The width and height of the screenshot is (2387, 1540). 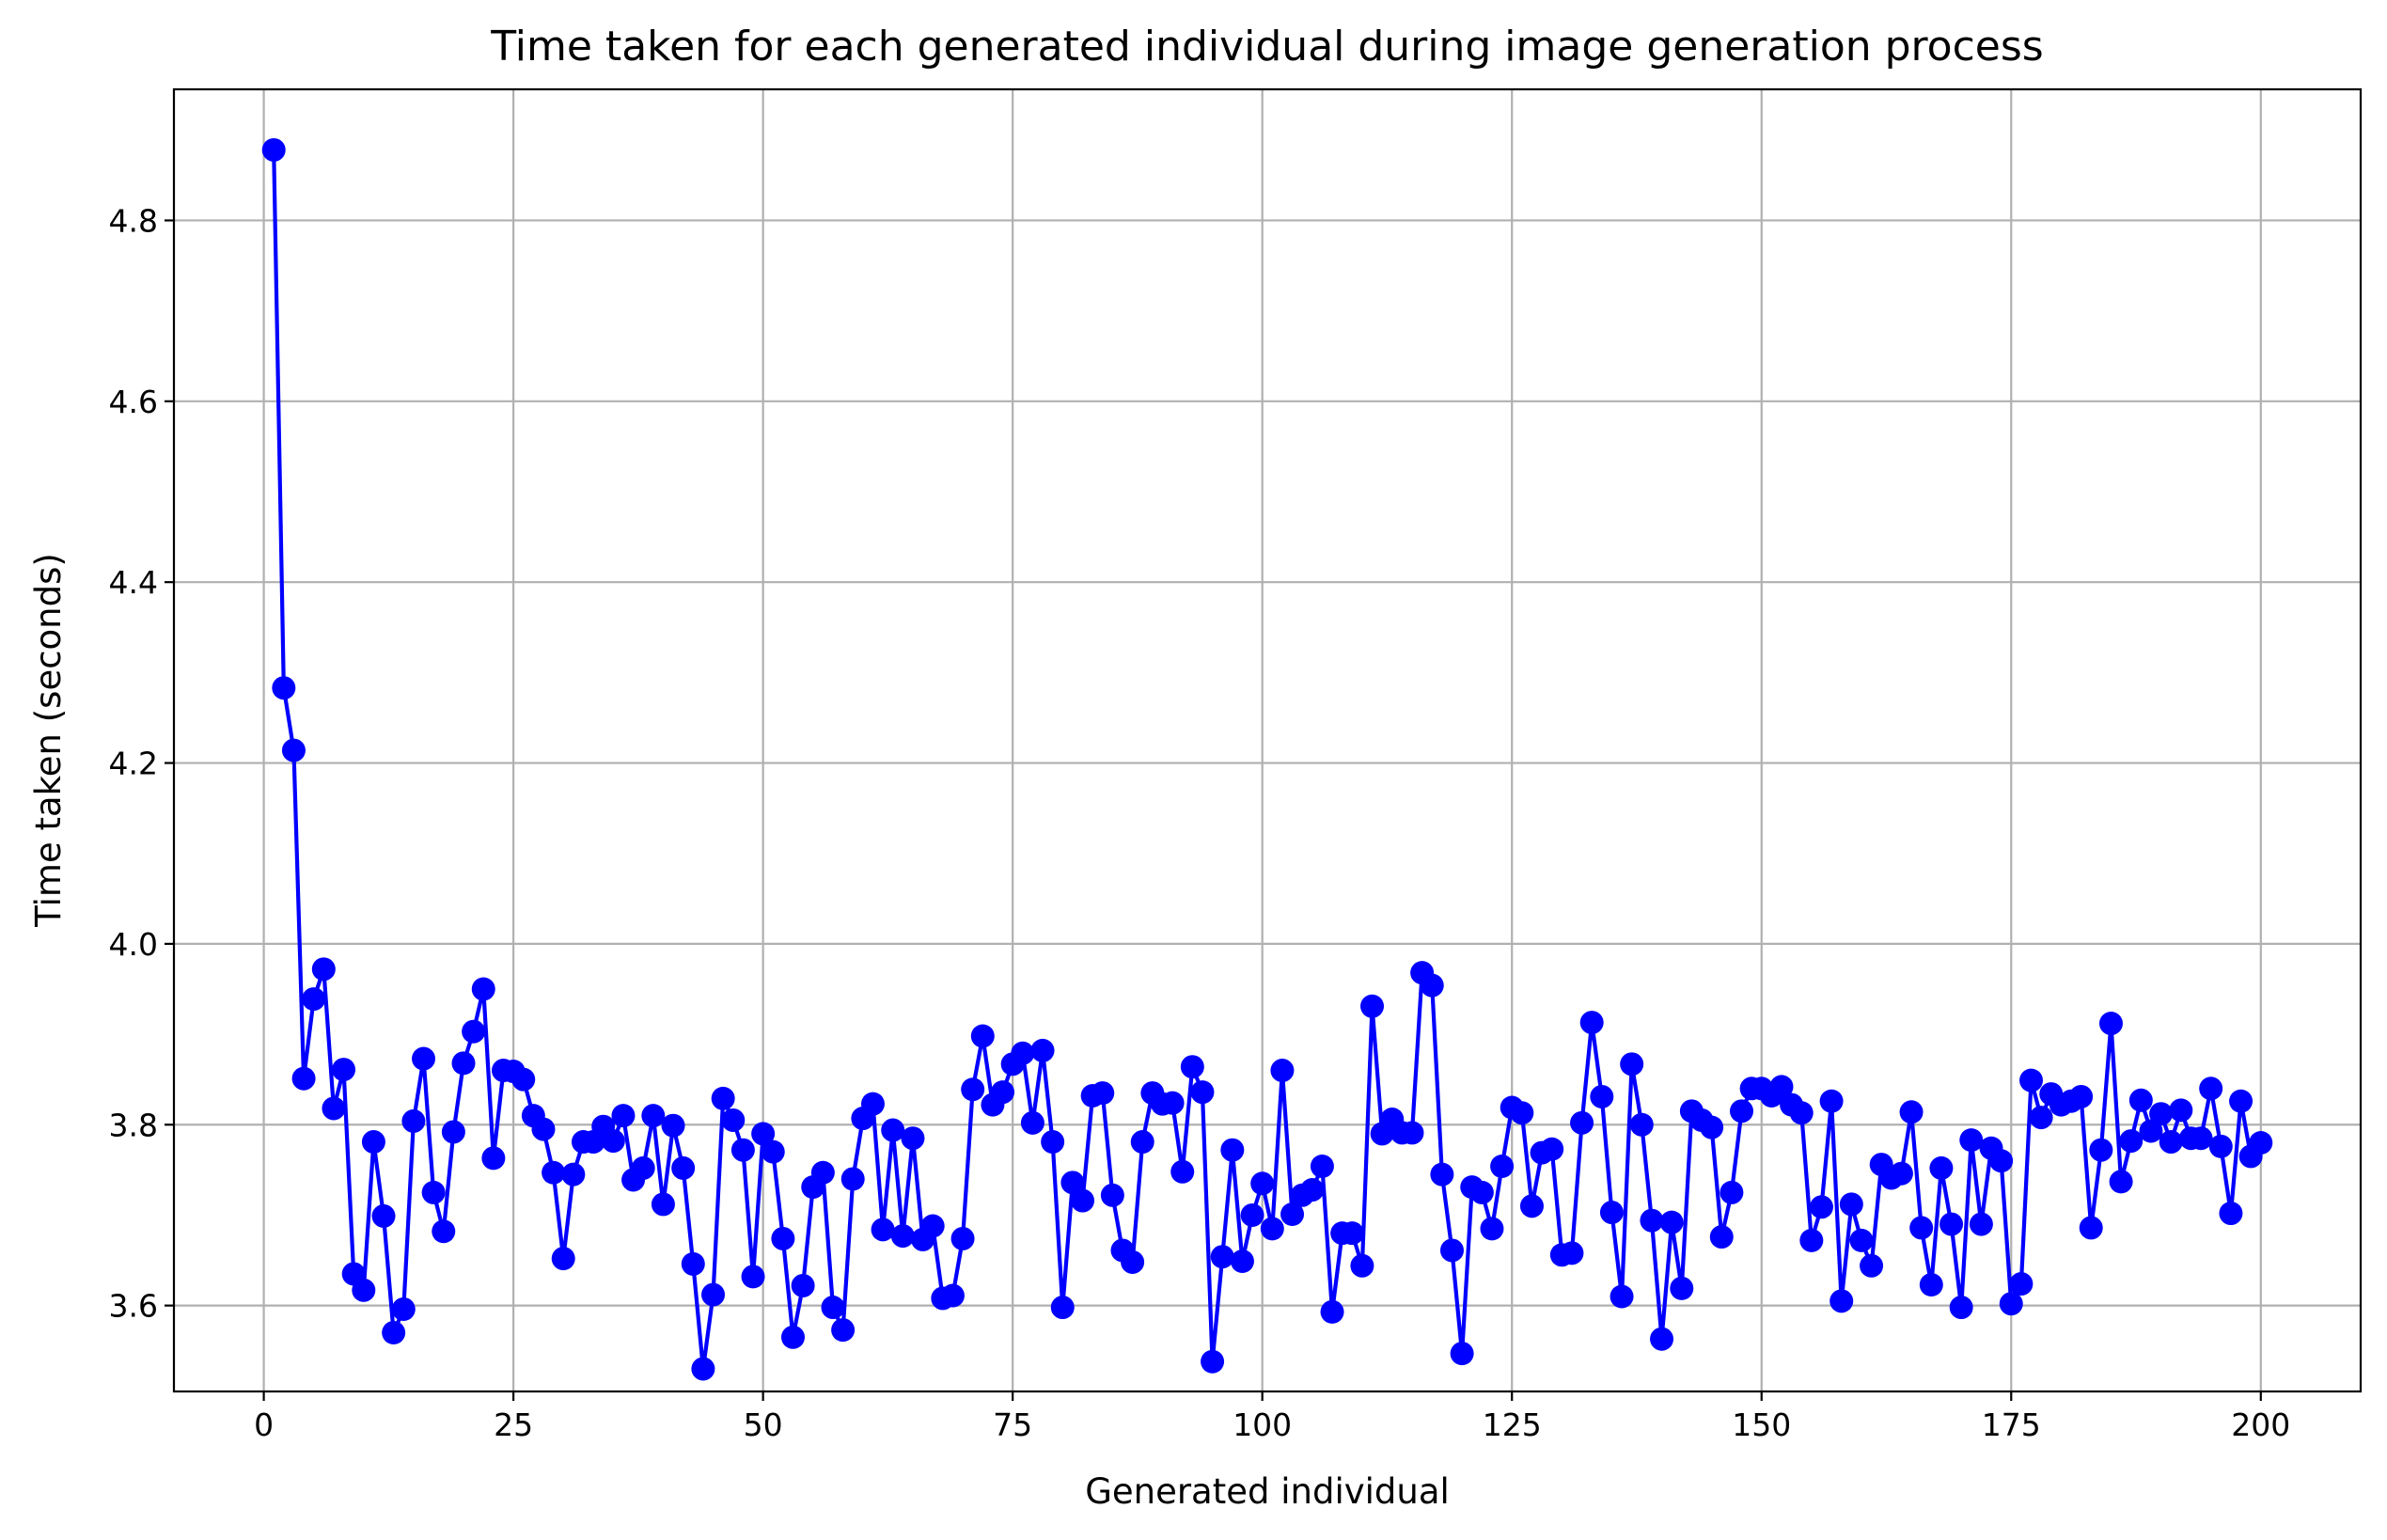 What do you see at coordinates (133, 1306) in the screenshot?
I see `y-tick-label: 3.6` at bounding box center [133, 1306].